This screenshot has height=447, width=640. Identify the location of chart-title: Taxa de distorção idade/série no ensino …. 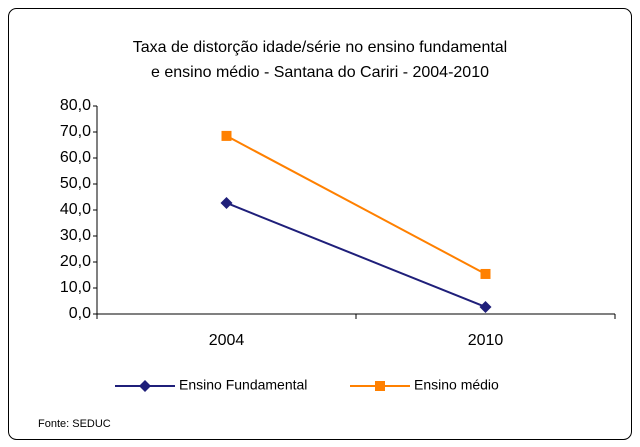
(320, 47).